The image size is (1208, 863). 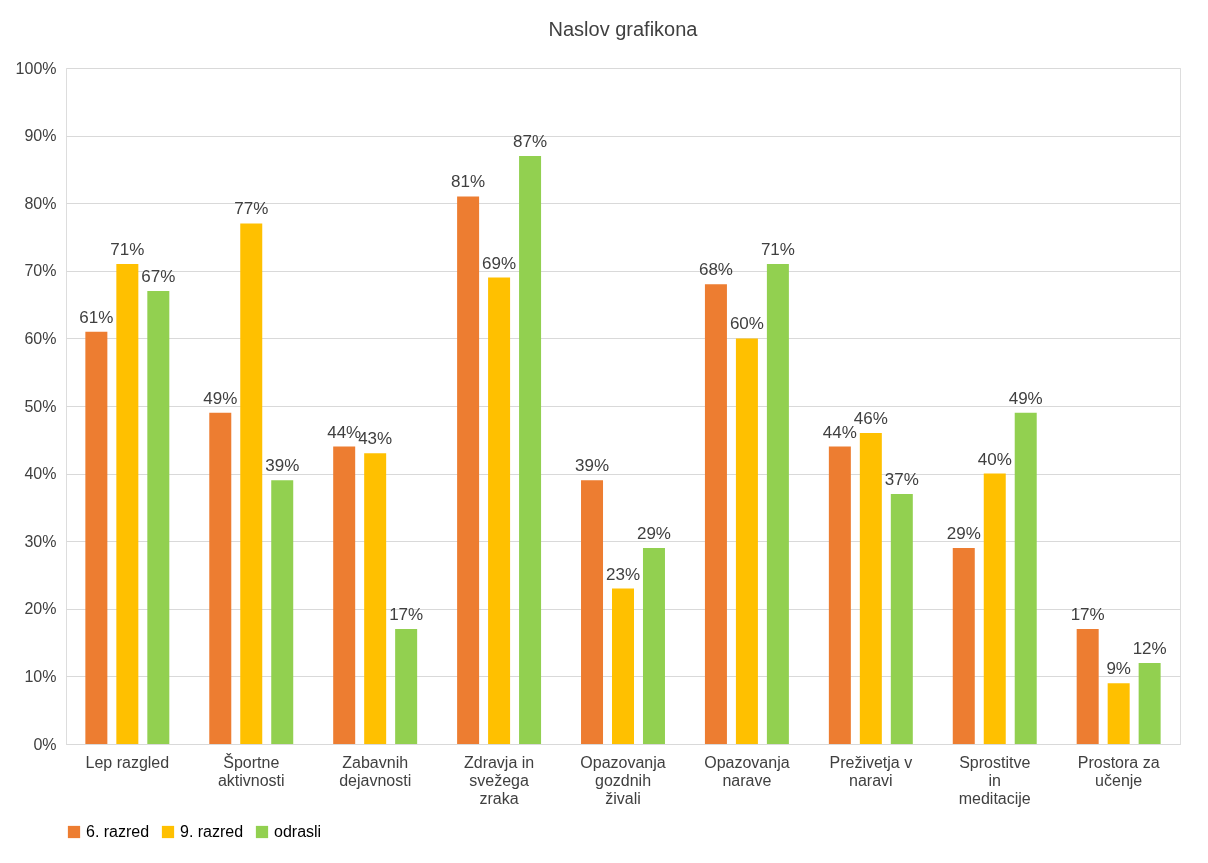 I want to click on y-tick-label: 20%, so click(x=40, y=609).